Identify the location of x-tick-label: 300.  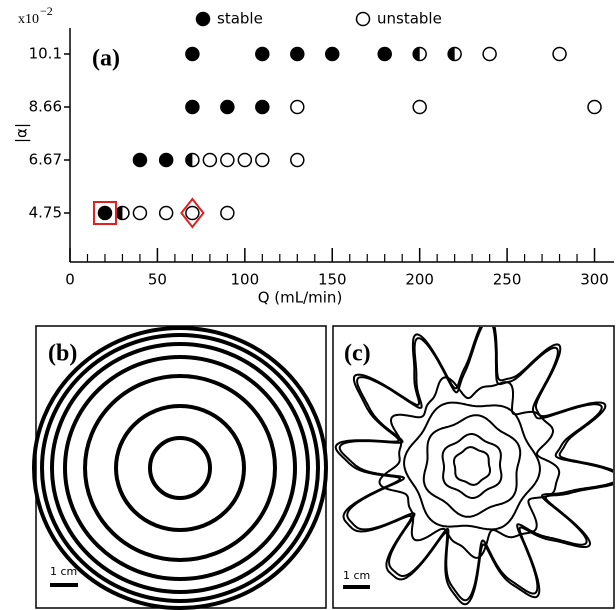
(594, 280).